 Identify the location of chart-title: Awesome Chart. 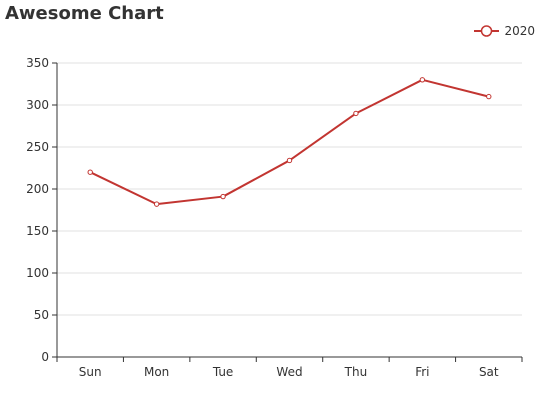
(84, 13).